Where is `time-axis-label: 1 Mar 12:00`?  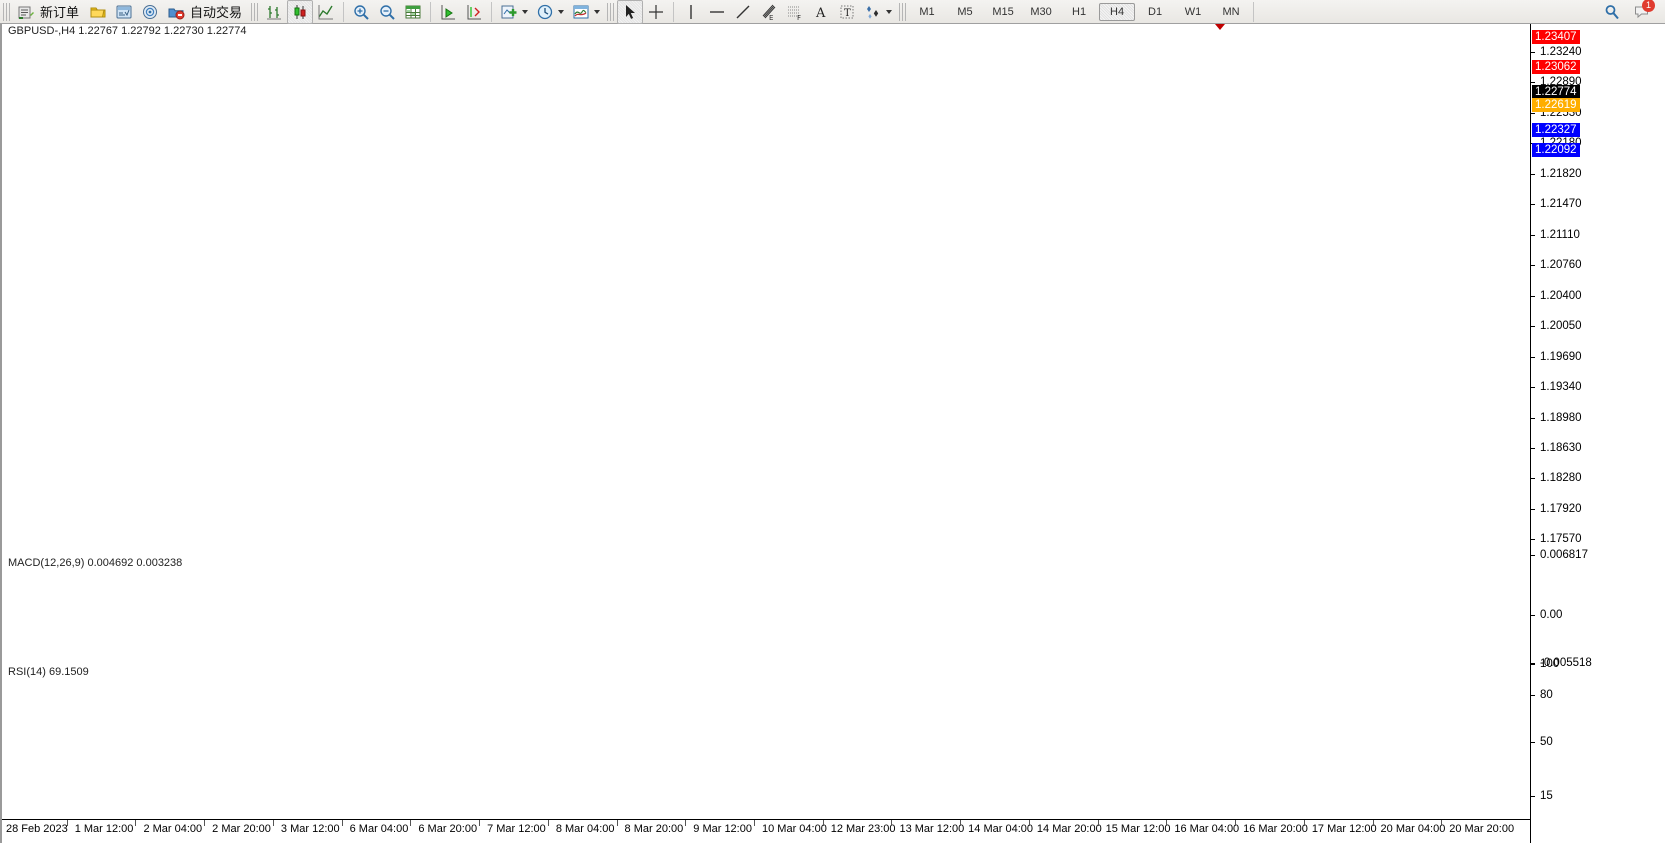
time-axis-label: 1 Mar 12:00 is located at coordinates (104, 829).